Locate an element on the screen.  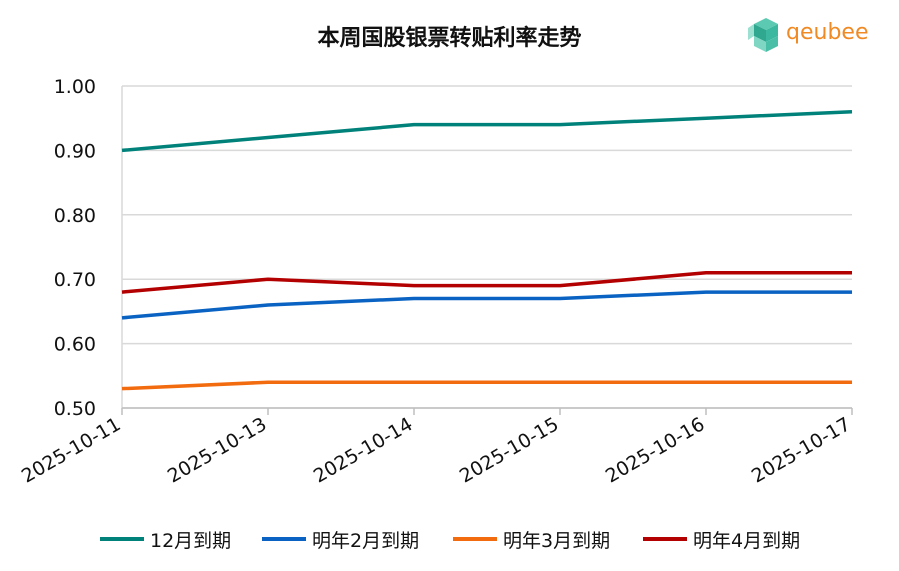
y-tick-label: 0.80 is located at coordinates (75, 216).